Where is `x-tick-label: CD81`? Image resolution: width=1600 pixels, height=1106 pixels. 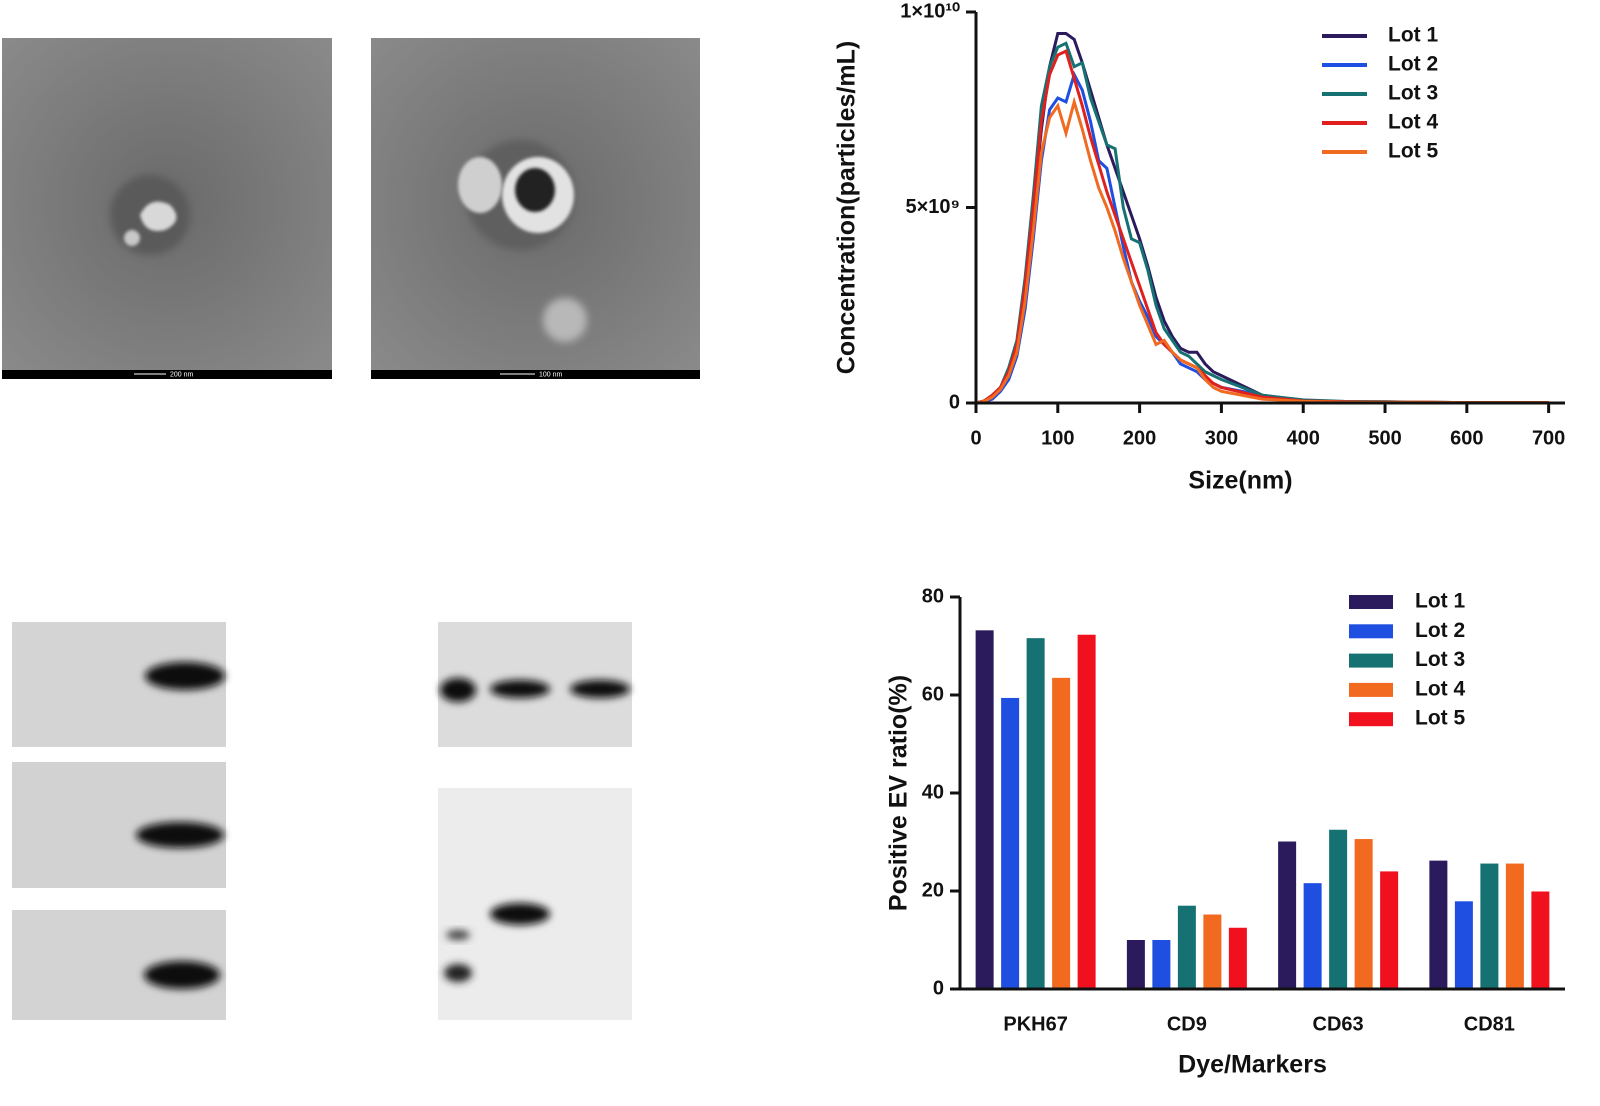 x-tick-label: CD81 is located at coordinates (1489, 1024).